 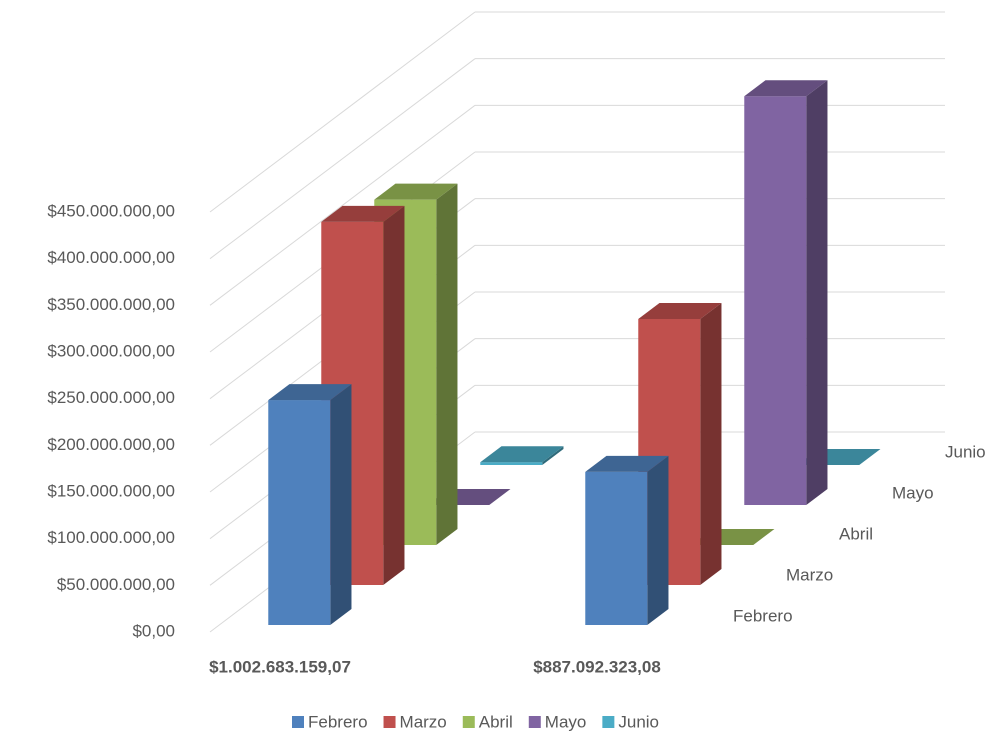 I want to click on y-tick-label: $50.000.000,00, so click(x=116, y=584).